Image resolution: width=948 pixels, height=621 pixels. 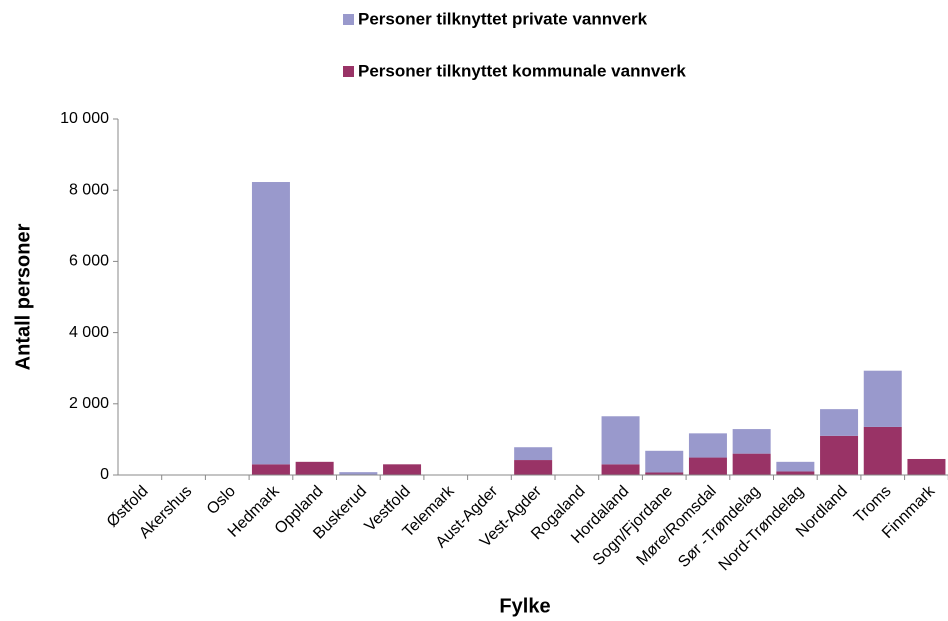 What do you see at coordinates (84, 118) in the screenshot?
I see `y-tick-label: 10 000` at bounding box center [84, 118].